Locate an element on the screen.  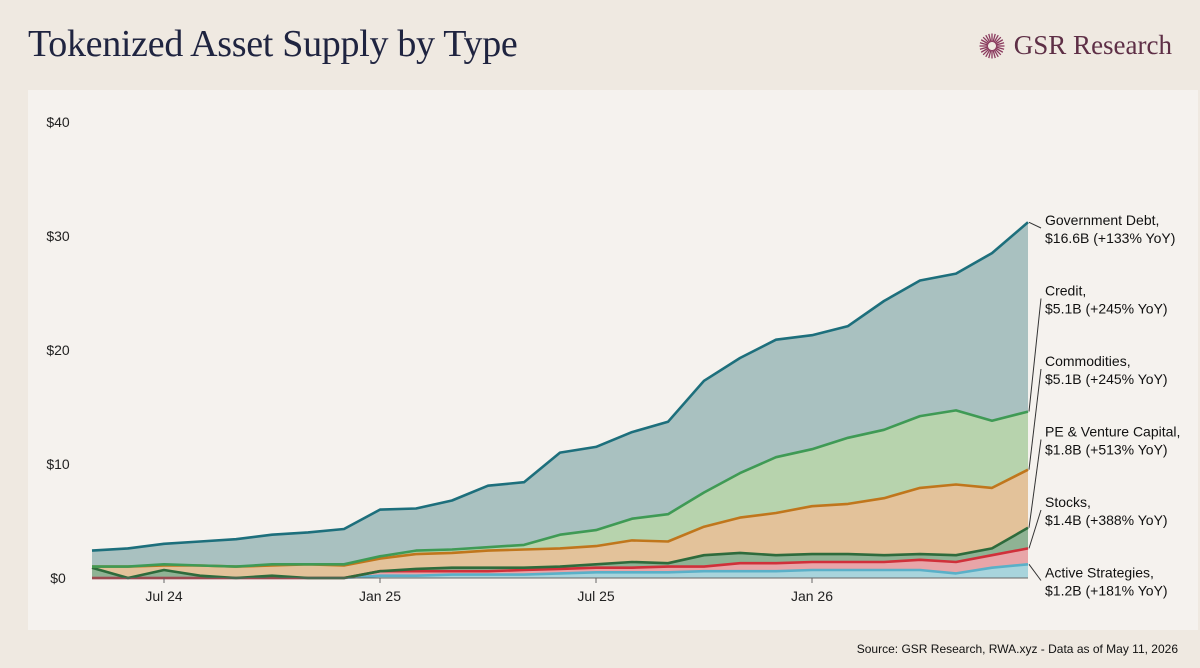
y-tick-label: $30 is located at coordinates (58, 236).